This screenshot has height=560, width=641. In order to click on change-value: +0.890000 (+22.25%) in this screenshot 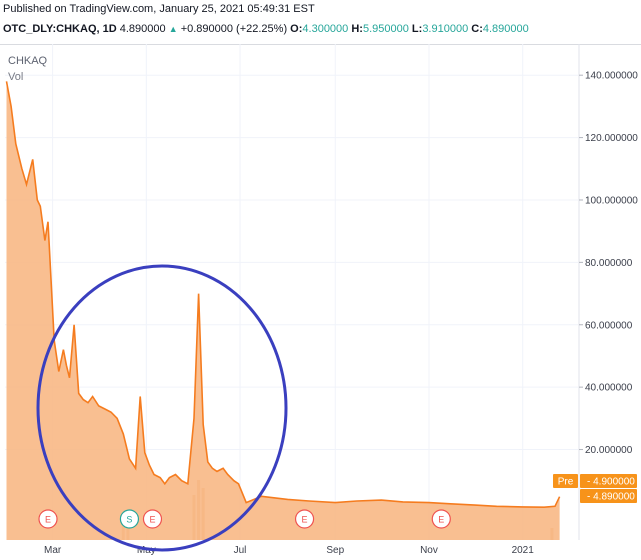, I will do `click(234, 29)`.